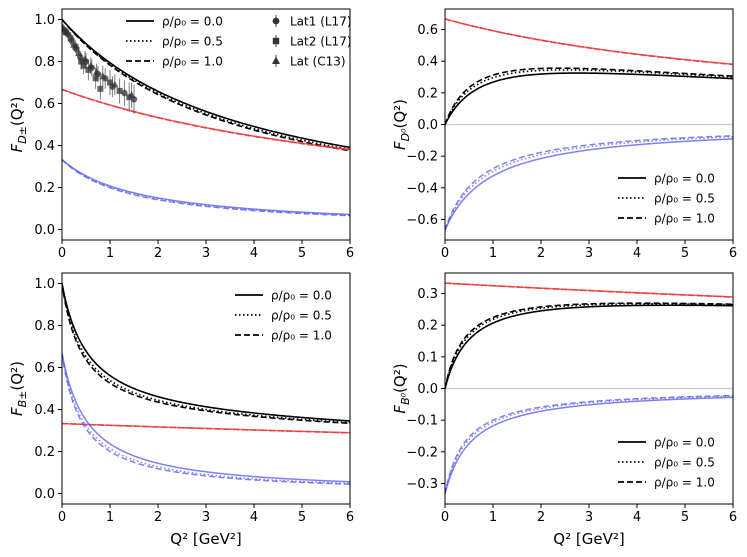 This screenshot has width=747, height=557. I want to click on data-point-circle, so click(124, 93).